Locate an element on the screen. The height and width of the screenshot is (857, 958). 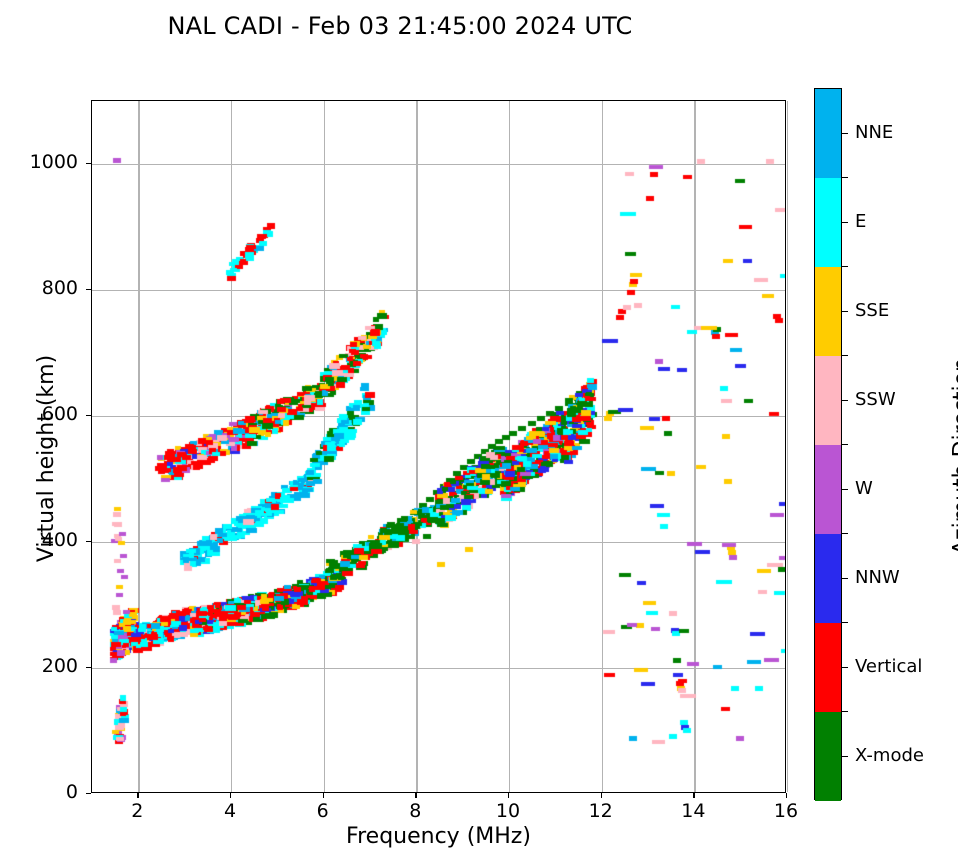
colorbar-tick-vertical is located at coordinates (845, 667).